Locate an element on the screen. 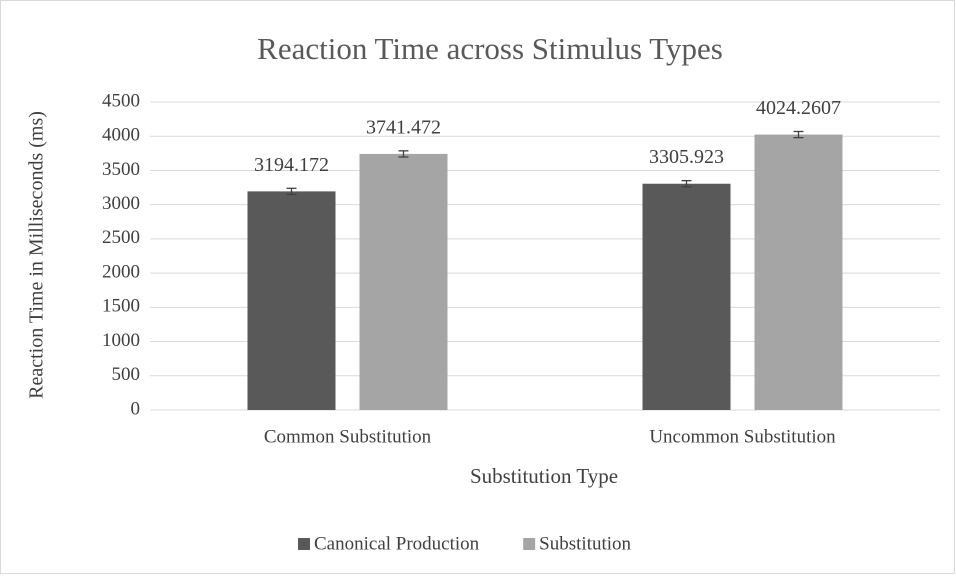 The height and width of the screenshot is (580, 956). y-tick-label: 4000 is located at coordinates (121, 135).